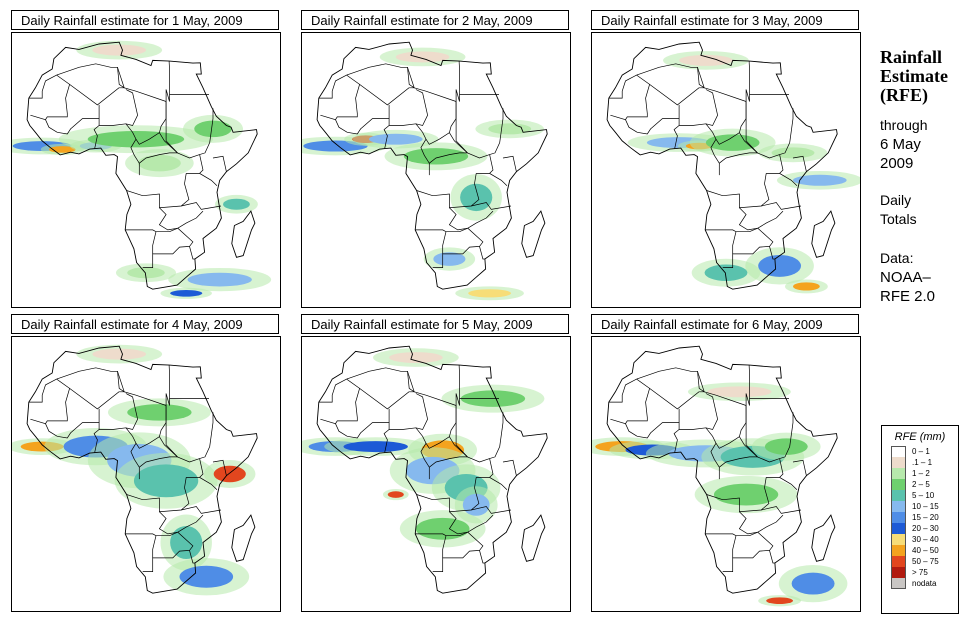 Image resolution: width=967 pixels, height=626 pixels. What do you see at coordinates (435, 20) in the screenshot?
I see `panel-title: Daily Rainfall estimate for 2 May, 2009` at bounding box center [435, 20].